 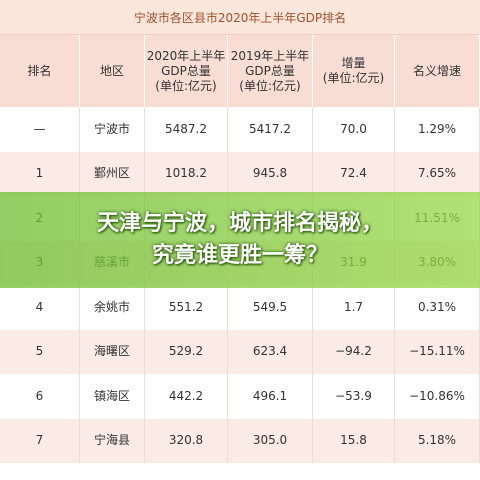 I want to click on header-text: 排名, so click(x=39, y=70).